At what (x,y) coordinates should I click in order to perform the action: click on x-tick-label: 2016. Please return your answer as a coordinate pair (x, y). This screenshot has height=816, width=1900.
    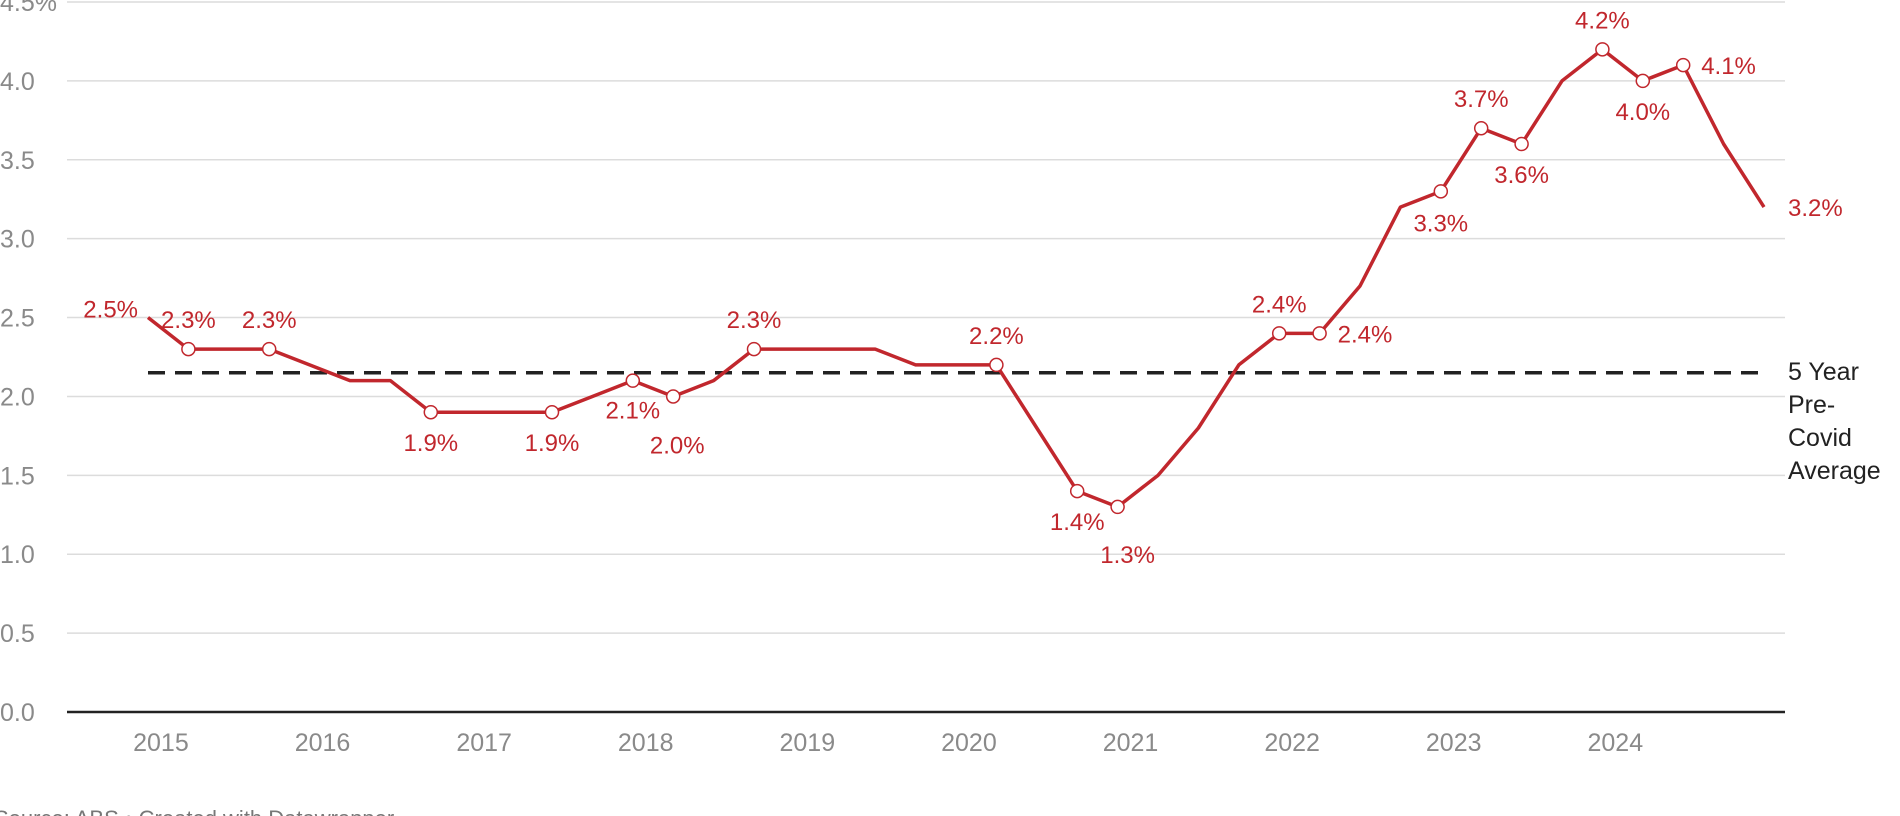
    Looking at the image, I should click on (323, 743).